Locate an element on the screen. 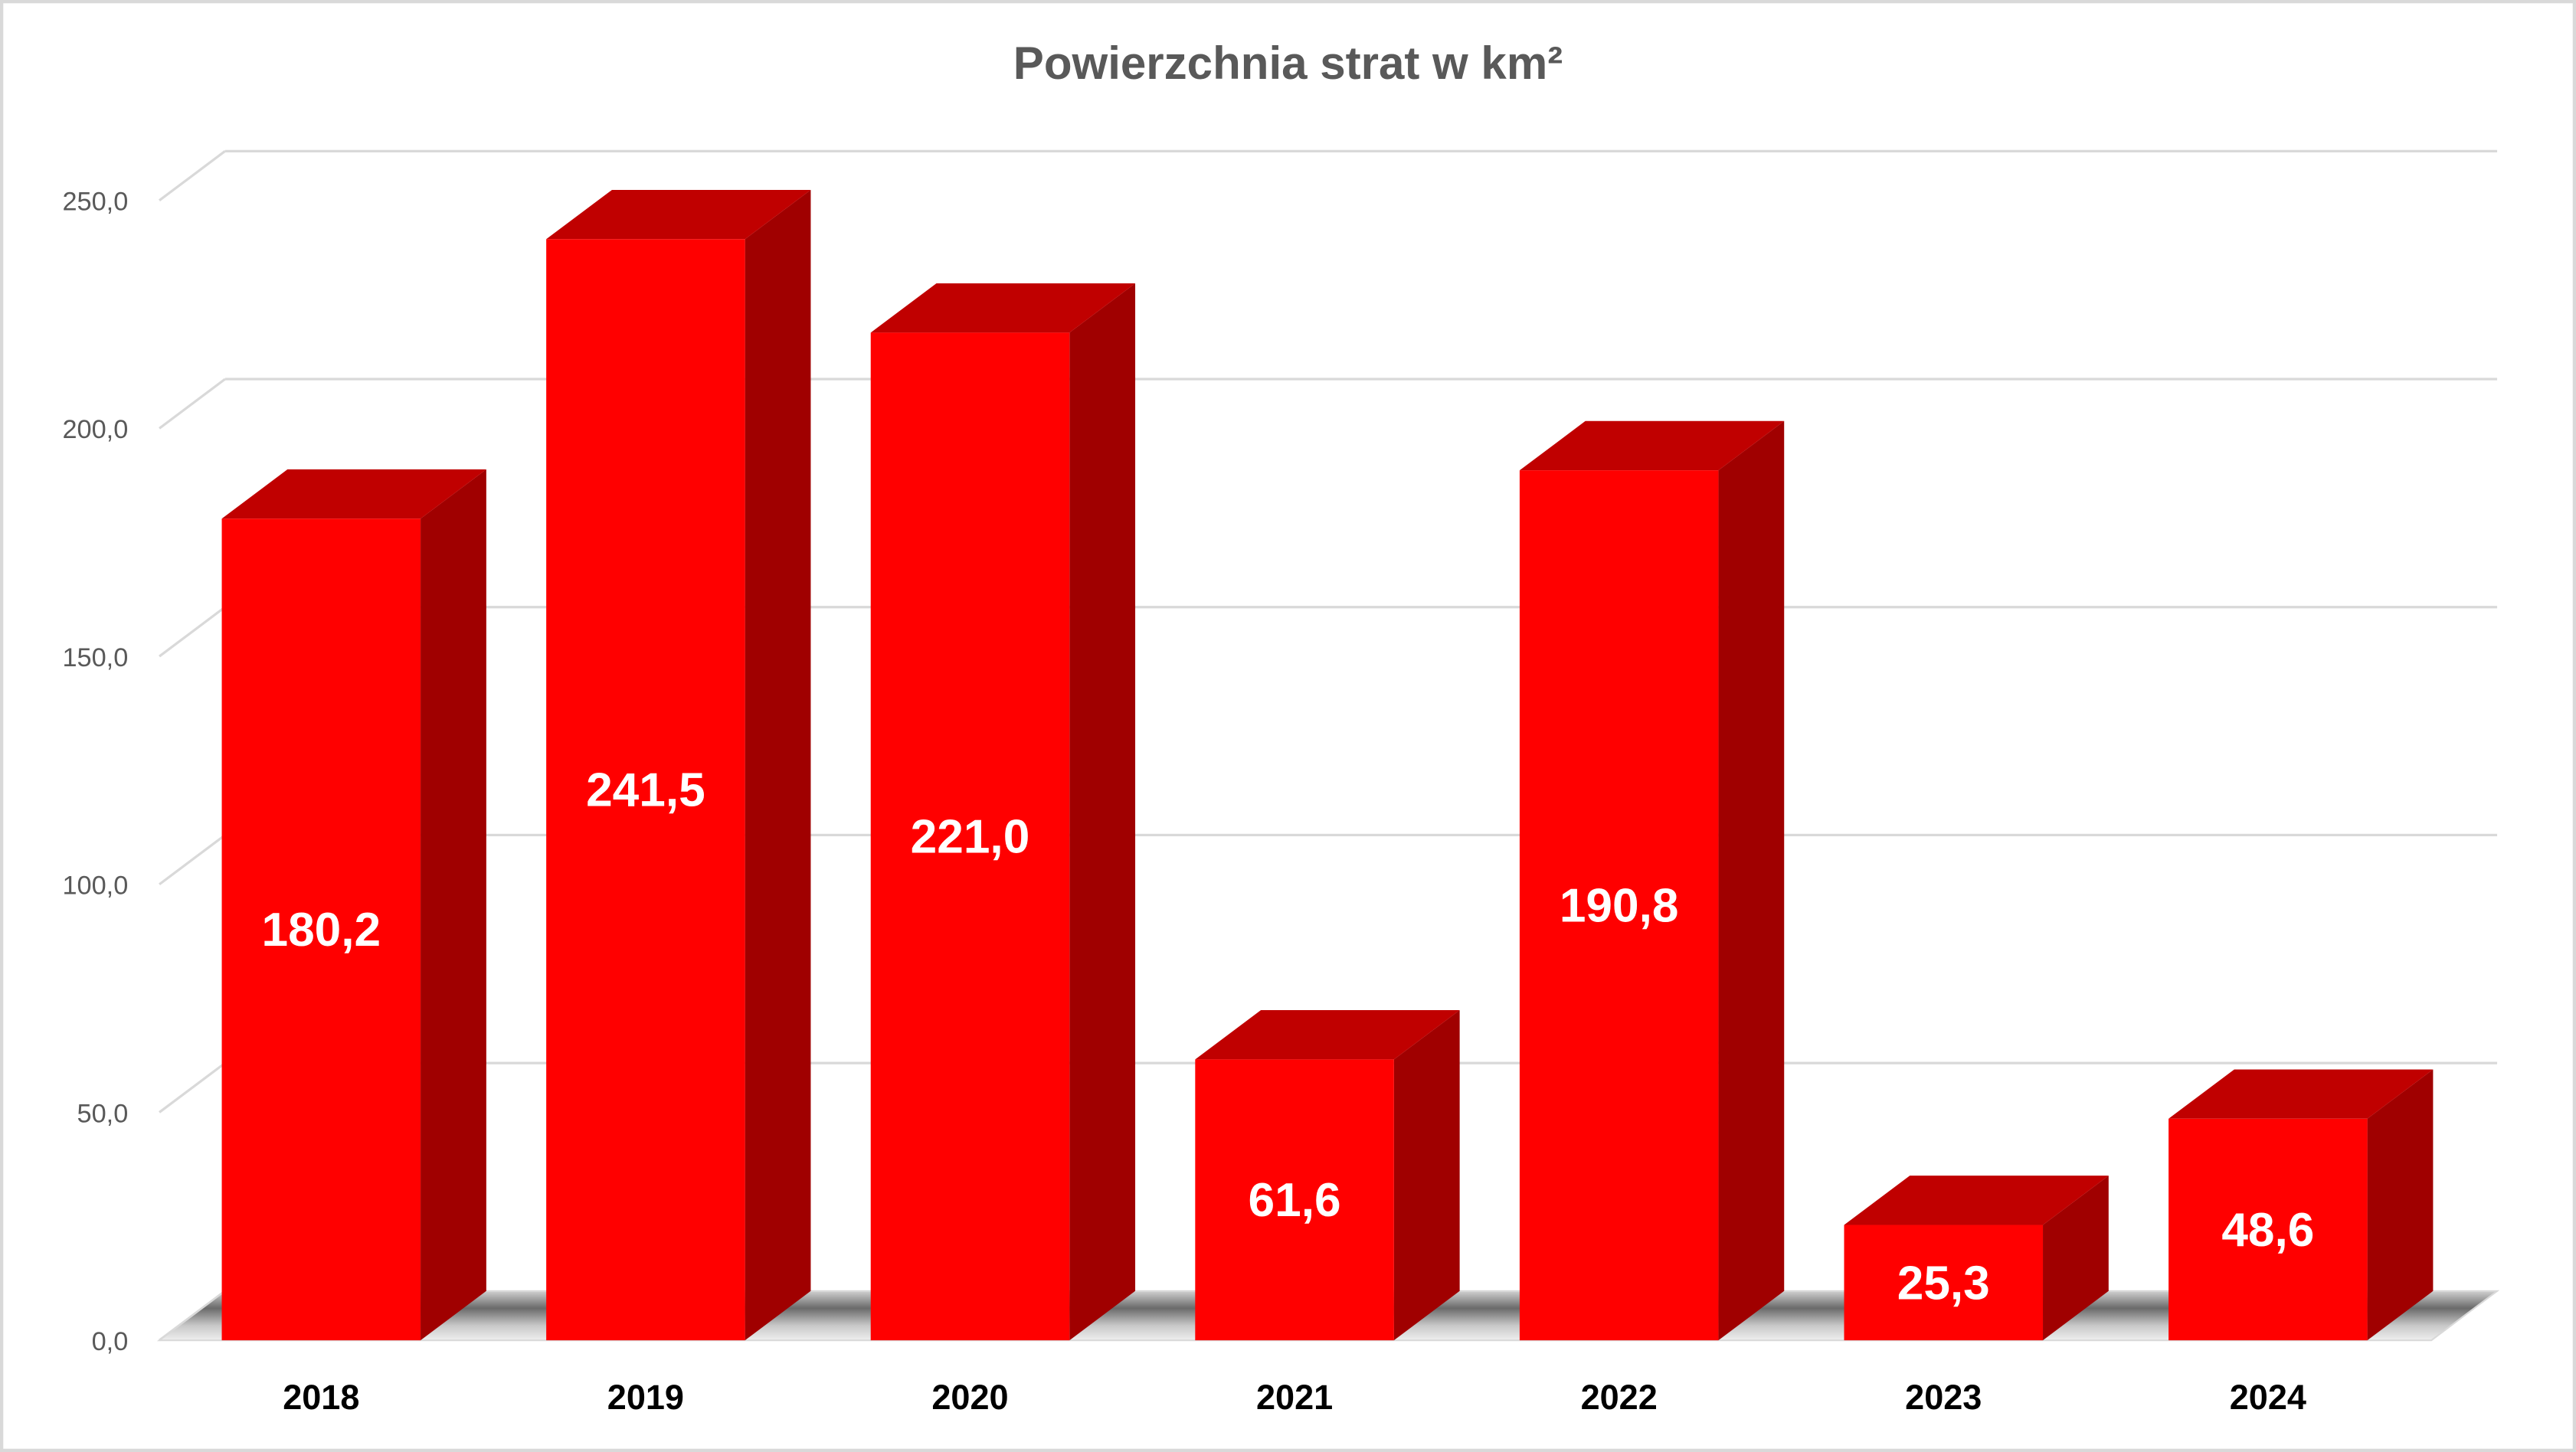 This screenshot has width=2576, height=1452. data-label: 61,6 is located at coordinates (1295, 1201).